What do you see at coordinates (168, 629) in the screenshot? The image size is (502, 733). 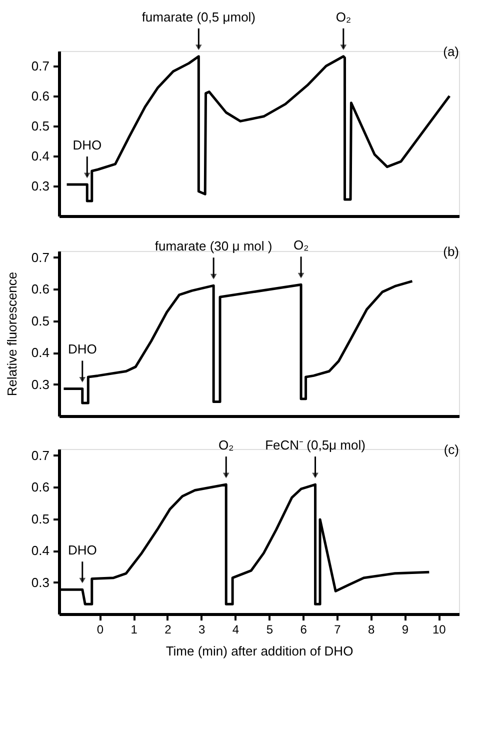 I see `x-tick-label: 2` at bounding box center [168, 629].